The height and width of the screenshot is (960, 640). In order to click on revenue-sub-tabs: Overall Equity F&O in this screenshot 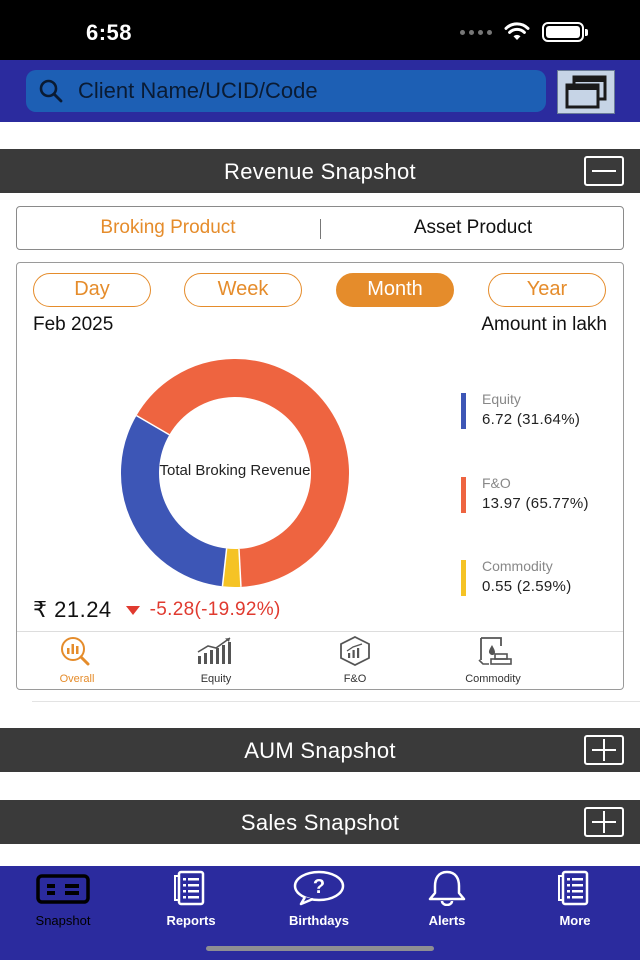, I will do `click(320, 660)`.